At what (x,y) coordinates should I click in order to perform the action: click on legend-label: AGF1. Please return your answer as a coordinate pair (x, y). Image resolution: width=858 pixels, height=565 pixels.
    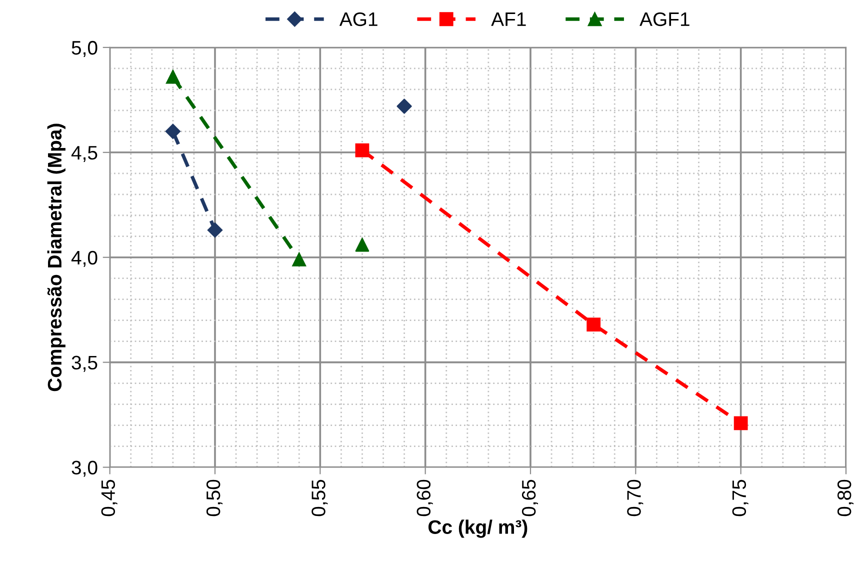
    Looking at the image, I should click on (665, 19).